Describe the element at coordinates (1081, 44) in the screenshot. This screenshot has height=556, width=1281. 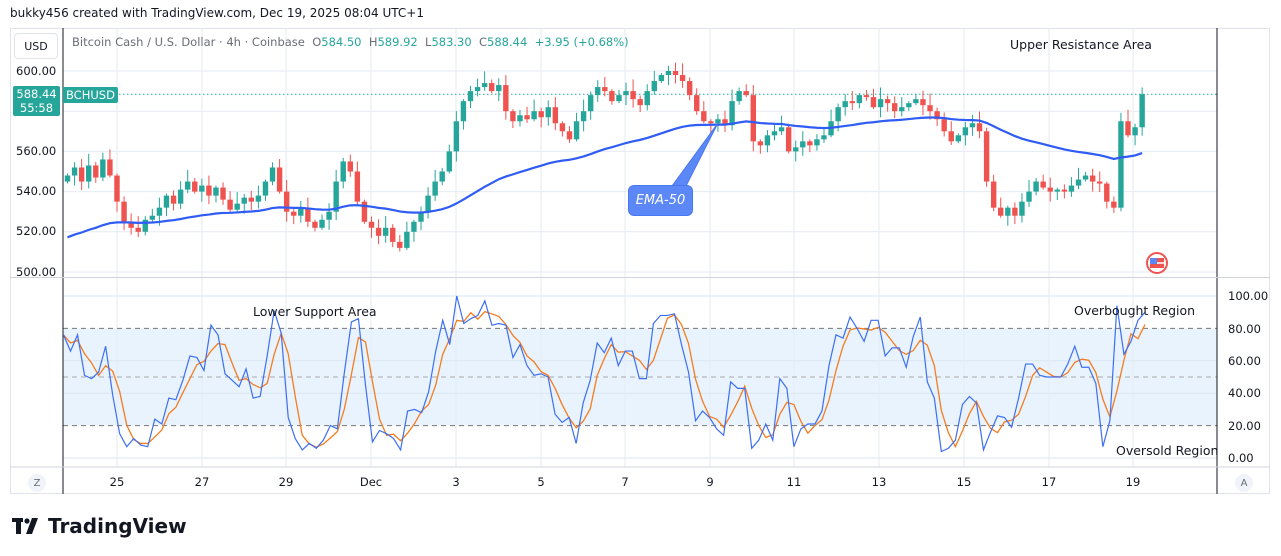
I see `upper-resistance-note: Upper Resistance Area` at that location.